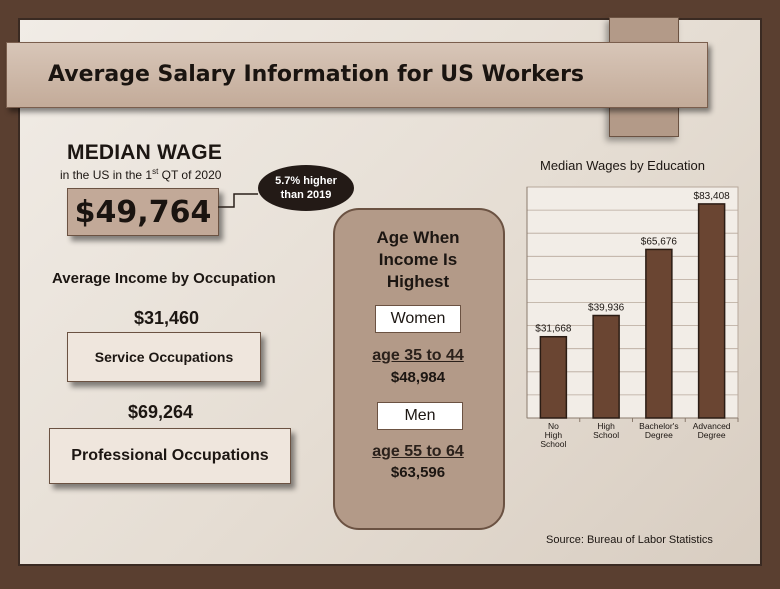  I want to click on professional-occupations-box: Professional Occupations, so click(170, 456).